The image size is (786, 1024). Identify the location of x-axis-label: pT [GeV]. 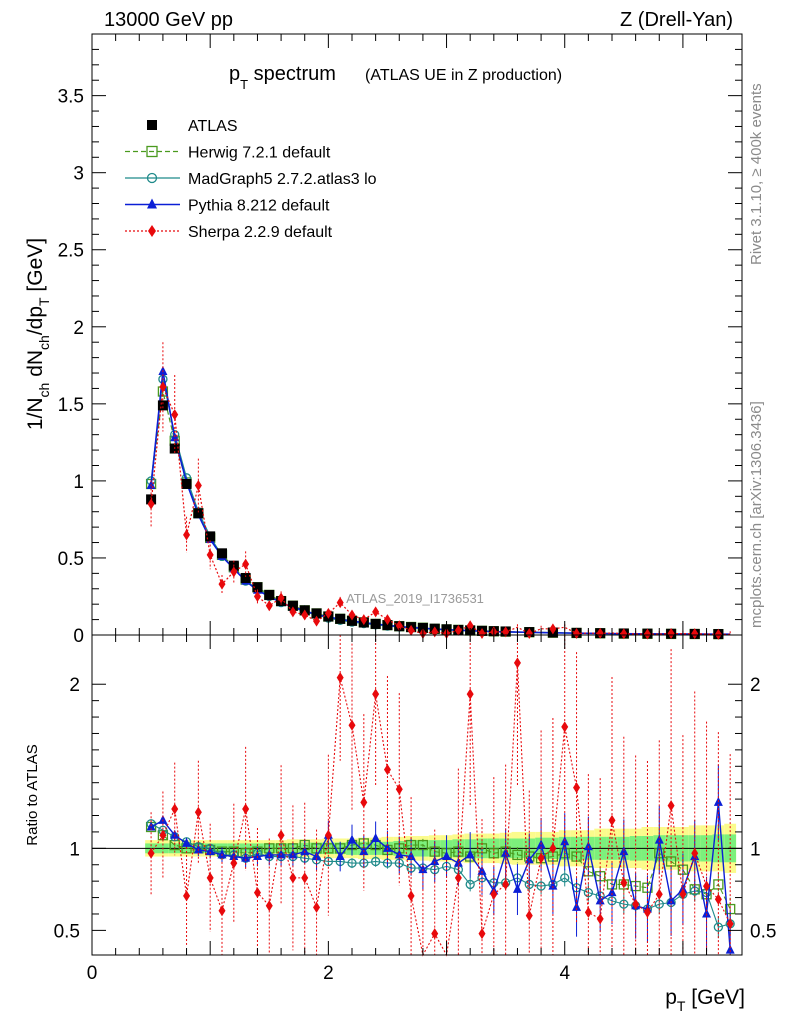
(705, 1000).